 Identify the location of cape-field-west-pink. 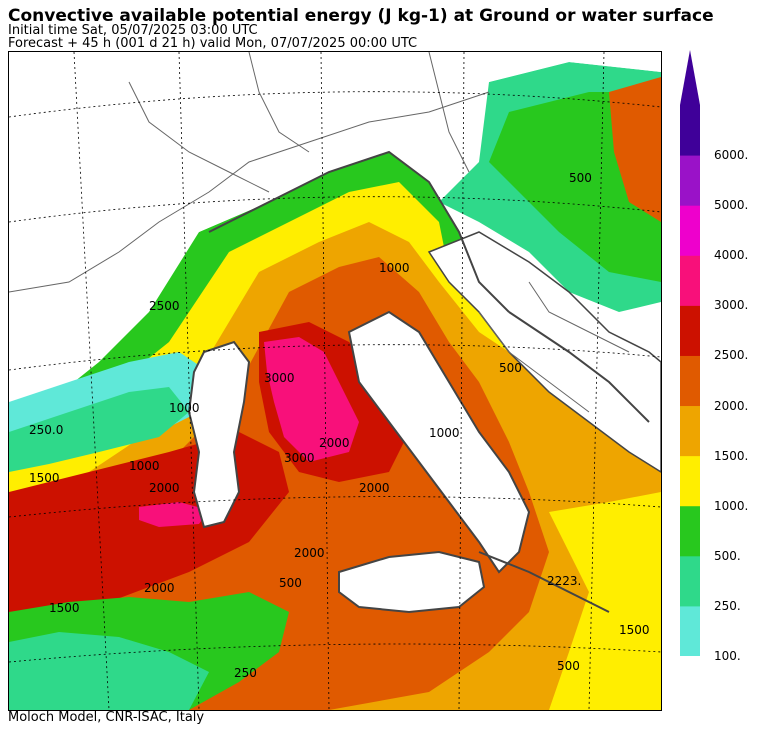
(174, 514).